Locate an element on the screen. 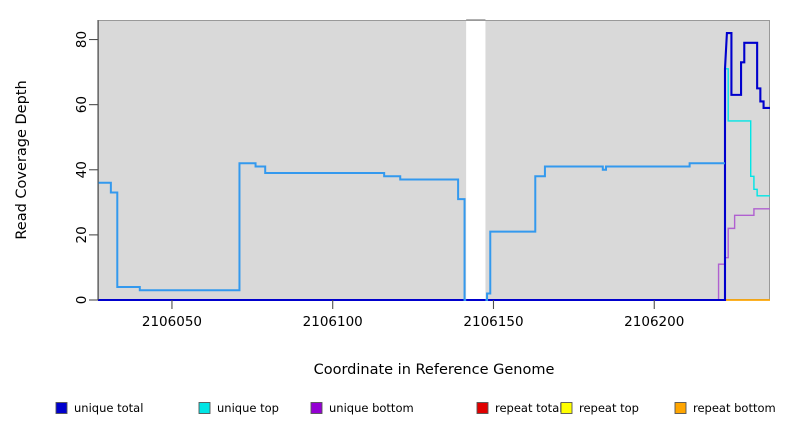 The height and width of the screenshot is (432, 792). legend-label: unique top is located at coordinates (248, 408).